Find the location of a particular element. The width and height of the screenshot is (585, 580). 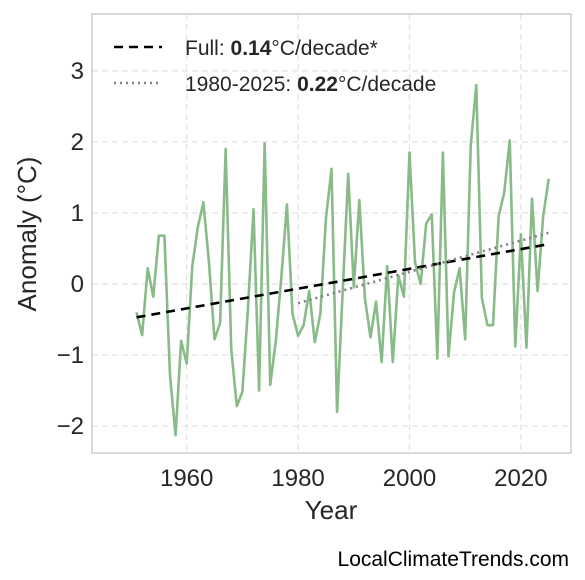

legend-recent-label: 1980-2025: 0.22°C/decade is located at coordinates (310, 84).